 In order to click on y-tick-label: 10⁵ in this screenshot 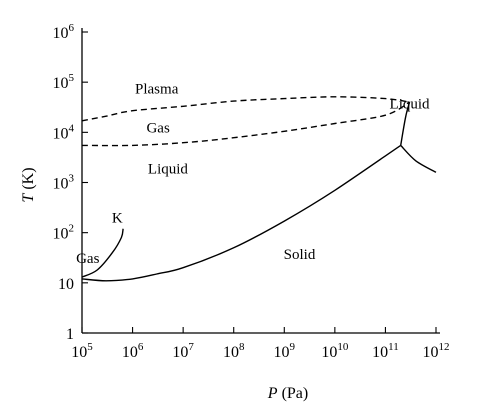, I will do `click(64, 82)`.